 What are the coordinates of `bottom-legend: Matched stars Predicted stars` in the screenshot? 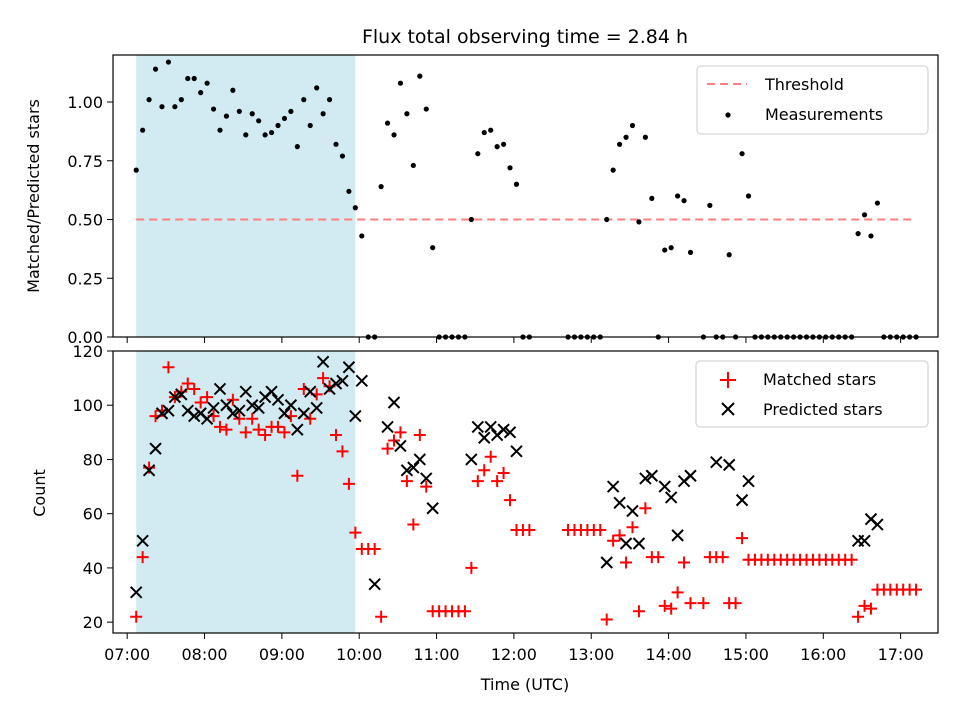 It's located at (812, 394).